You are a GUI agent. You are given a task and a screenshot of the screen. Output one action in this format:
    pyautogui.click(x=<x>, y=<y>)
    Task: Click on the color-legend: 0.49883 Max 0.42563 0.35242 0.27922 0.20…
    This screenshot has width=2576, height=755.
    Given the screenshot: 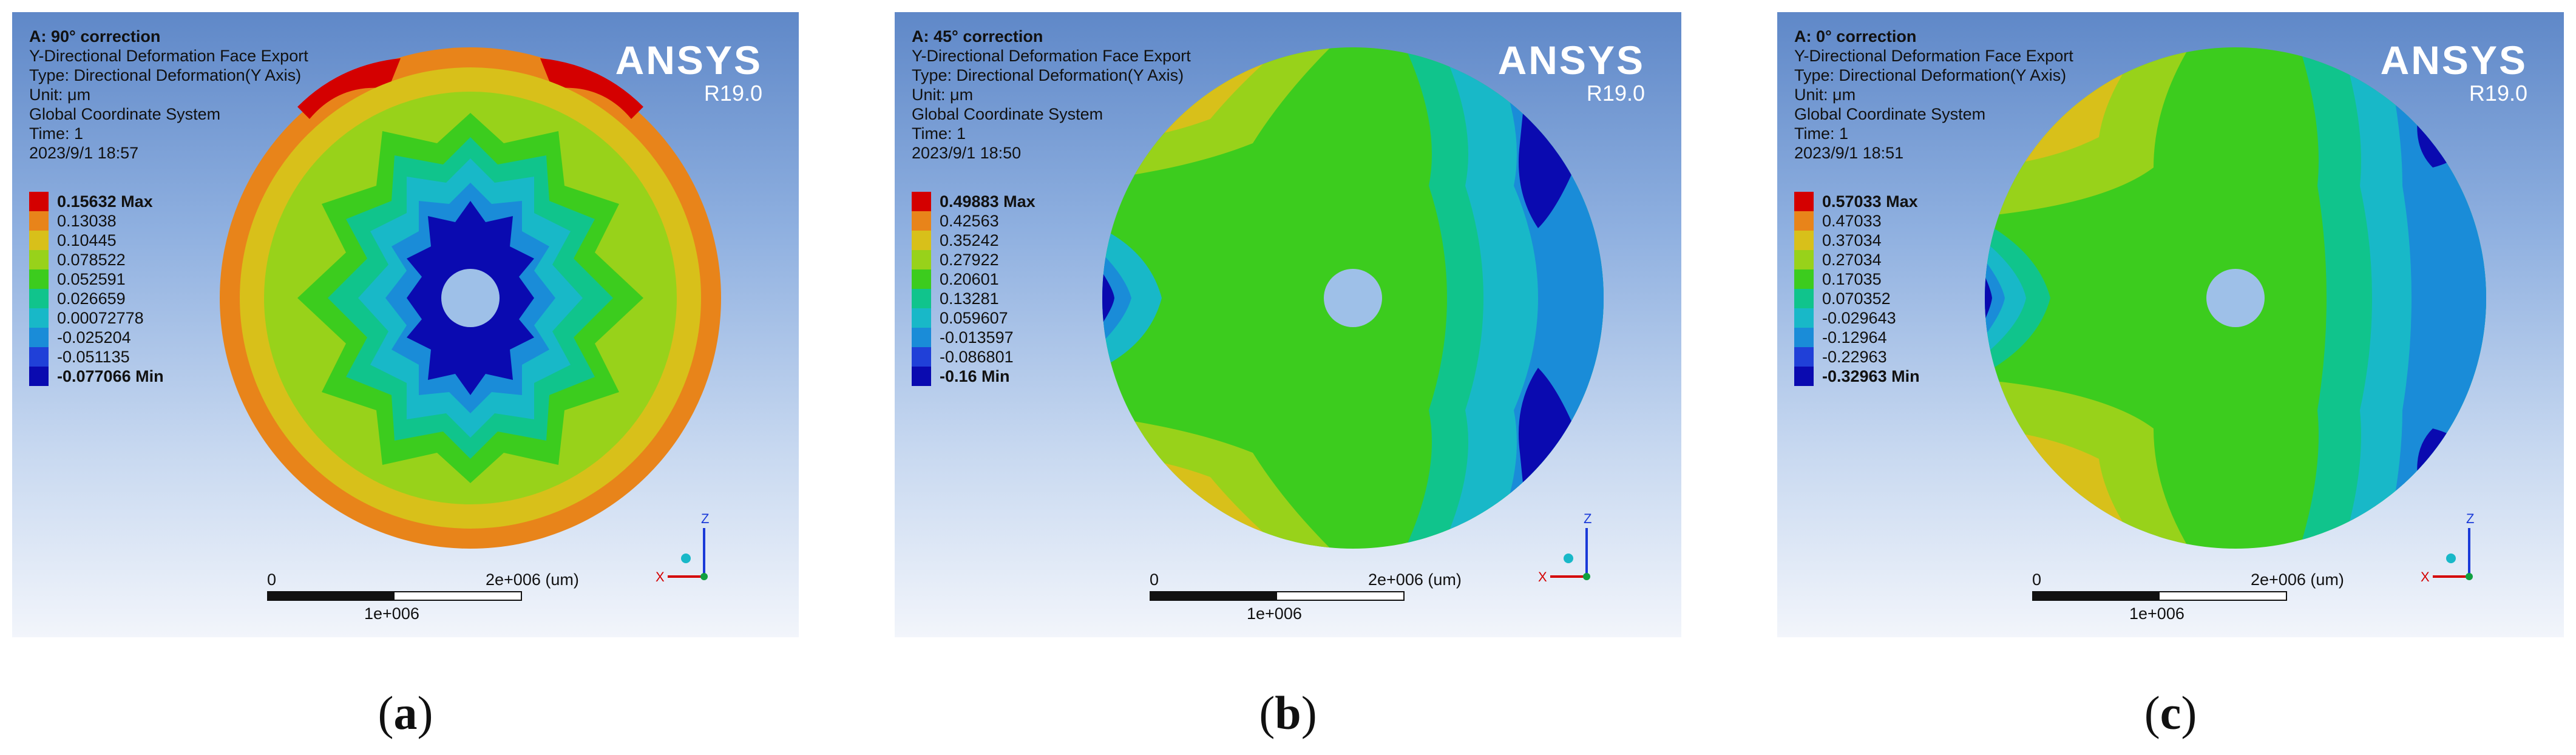 What is the action you would take?
    pyautogui.click(x=974, y=289)
    